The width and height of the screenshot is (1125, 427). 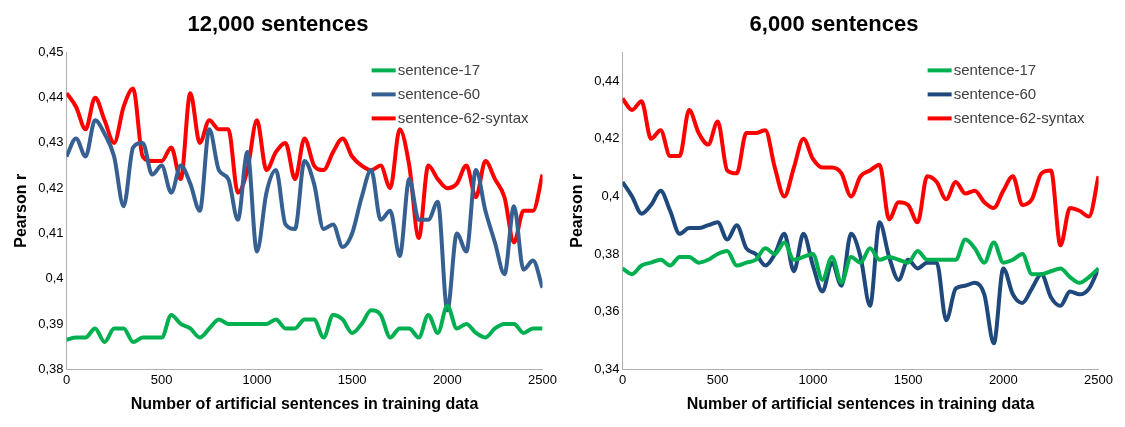 What do you see at coordinates (607, 311) in the screenshot?
I see `y-tick-label: 0,36` at bounding box center [607, 311].